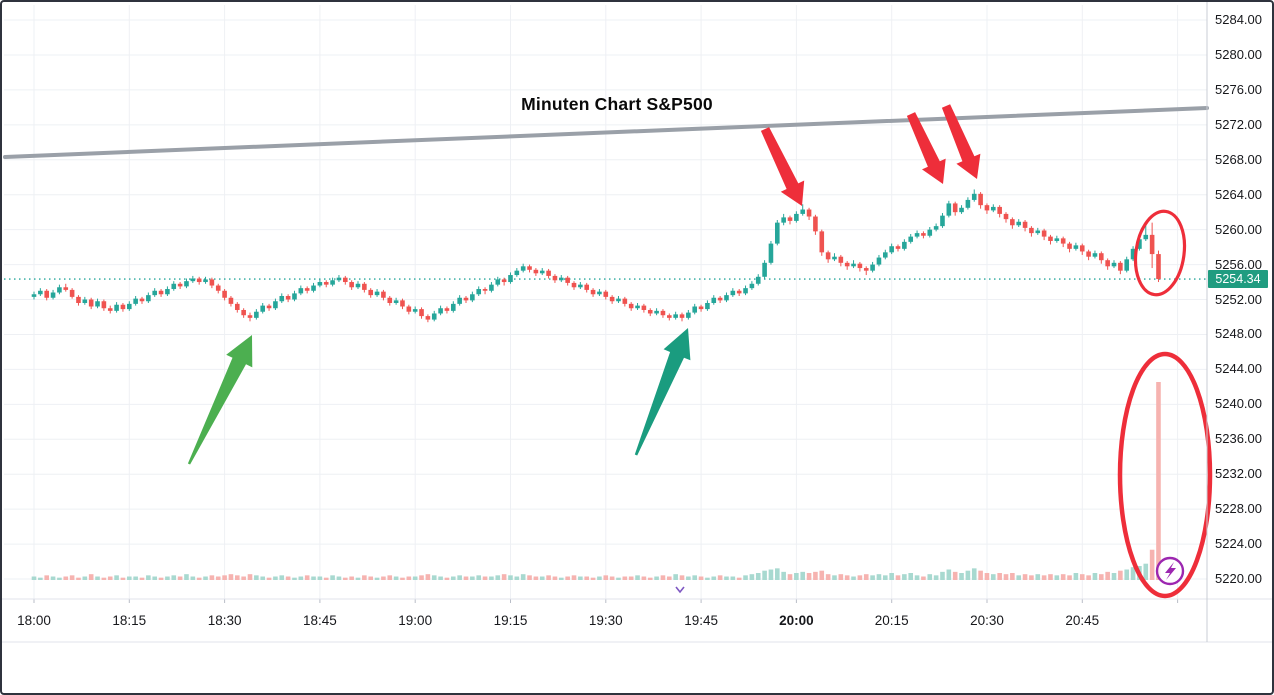  Describe the element at coordinates (1238, 264) in the screenshot. I see `price-axis-label: 5256.00` at that location.